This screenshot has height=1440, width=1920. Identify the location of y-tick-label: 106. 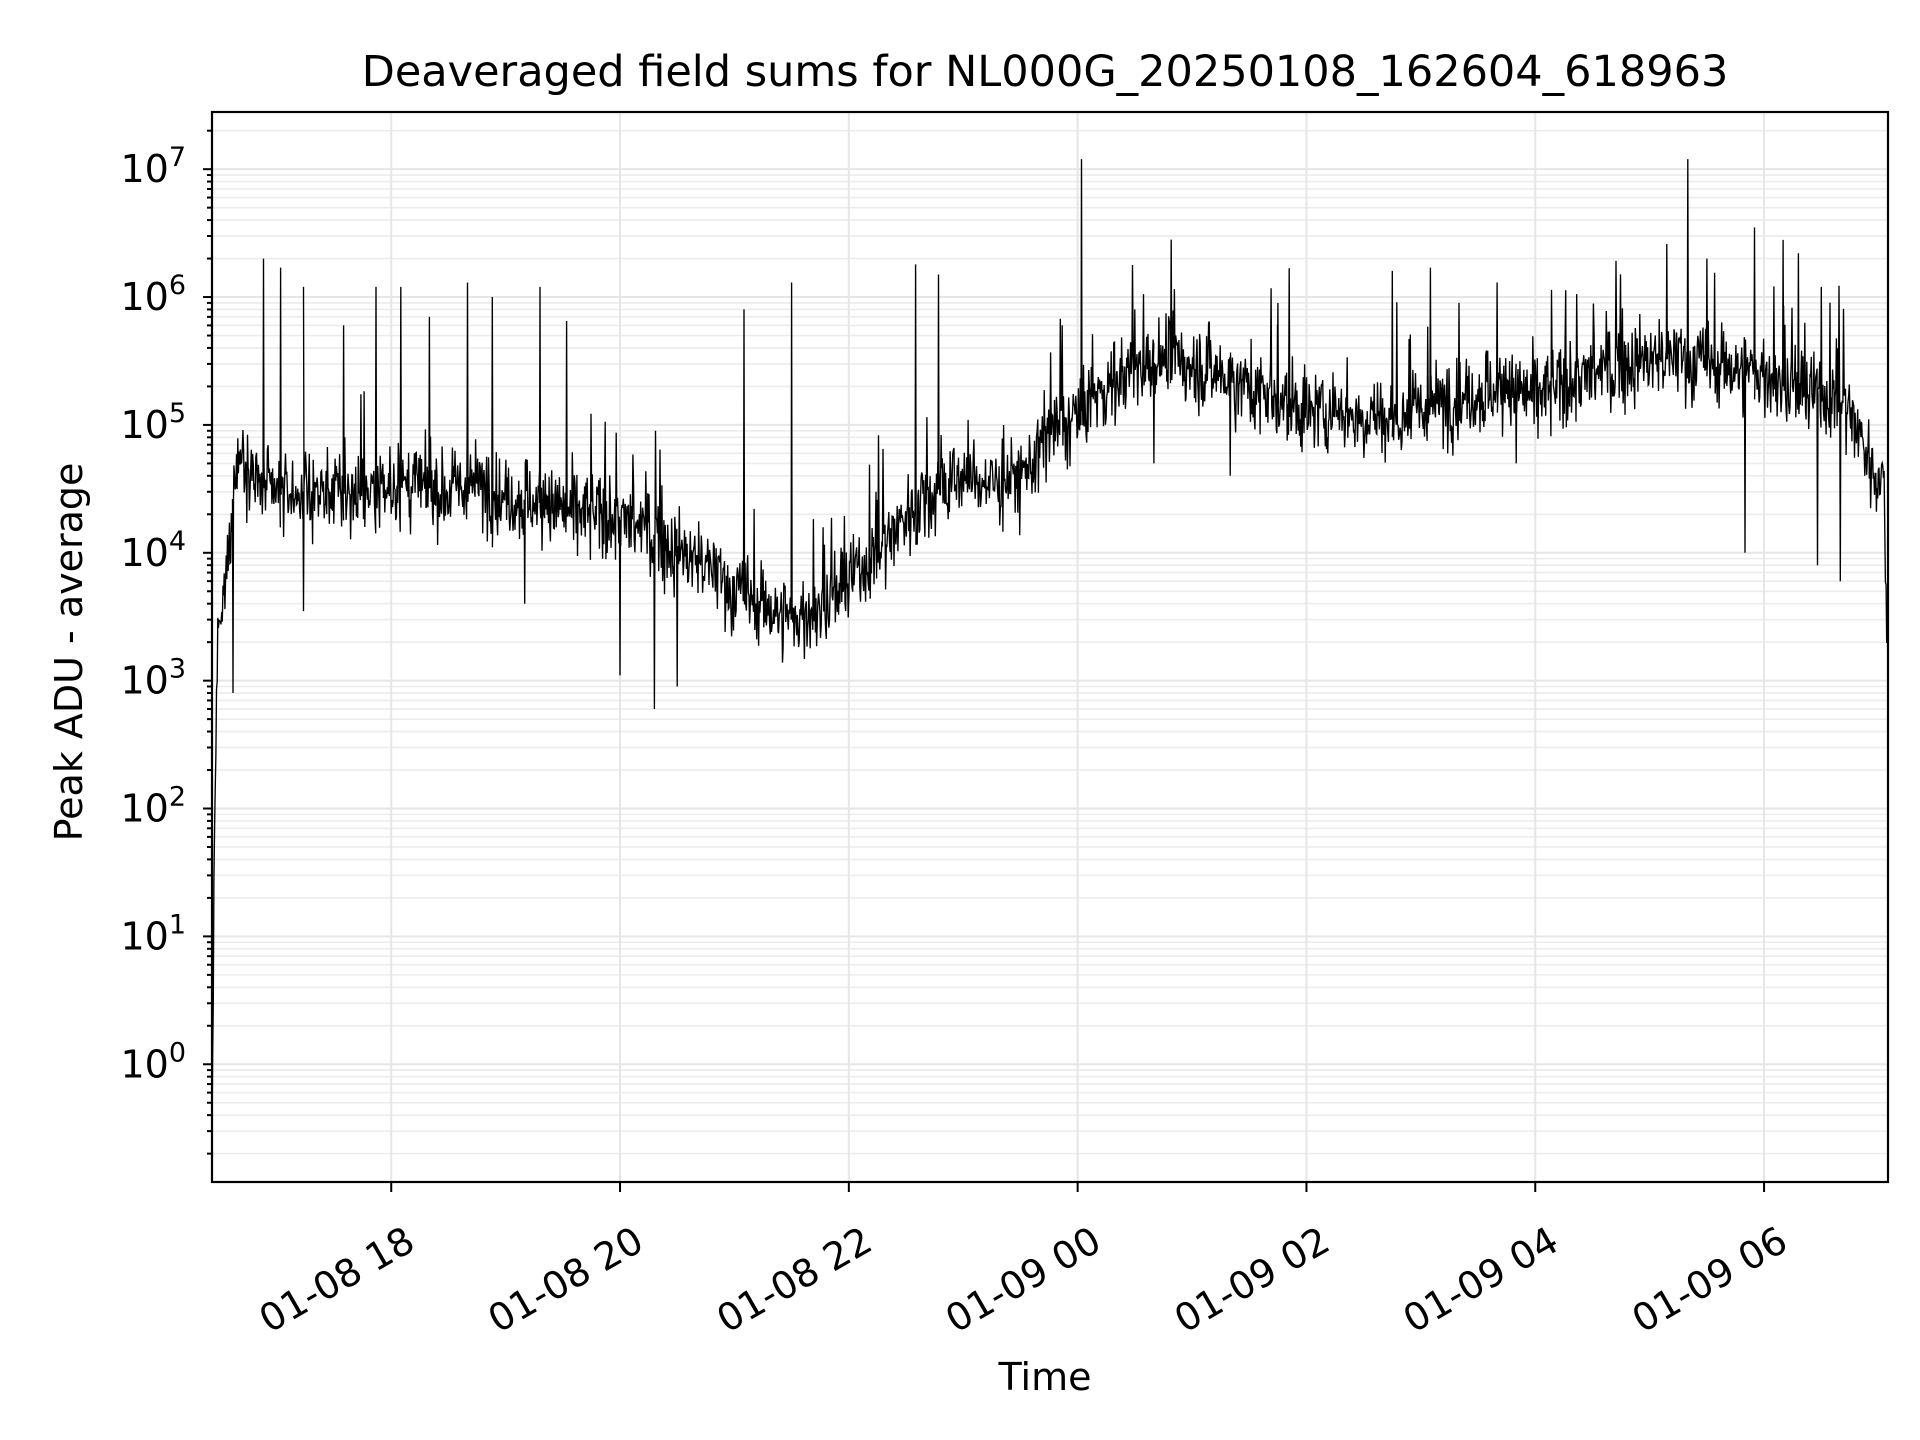
(153, 294).